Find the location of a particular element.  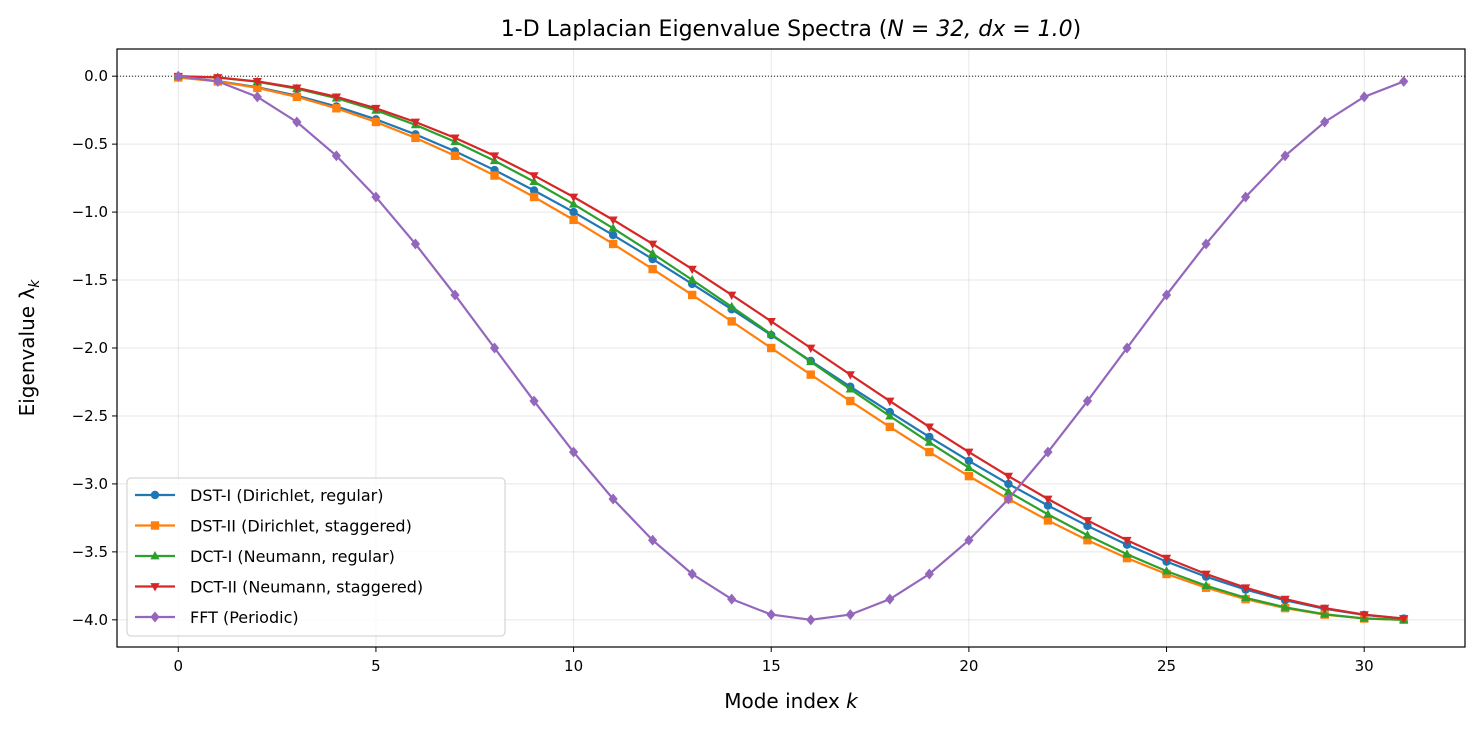

y-label-subscript: k is located at coordinates (35, 283).